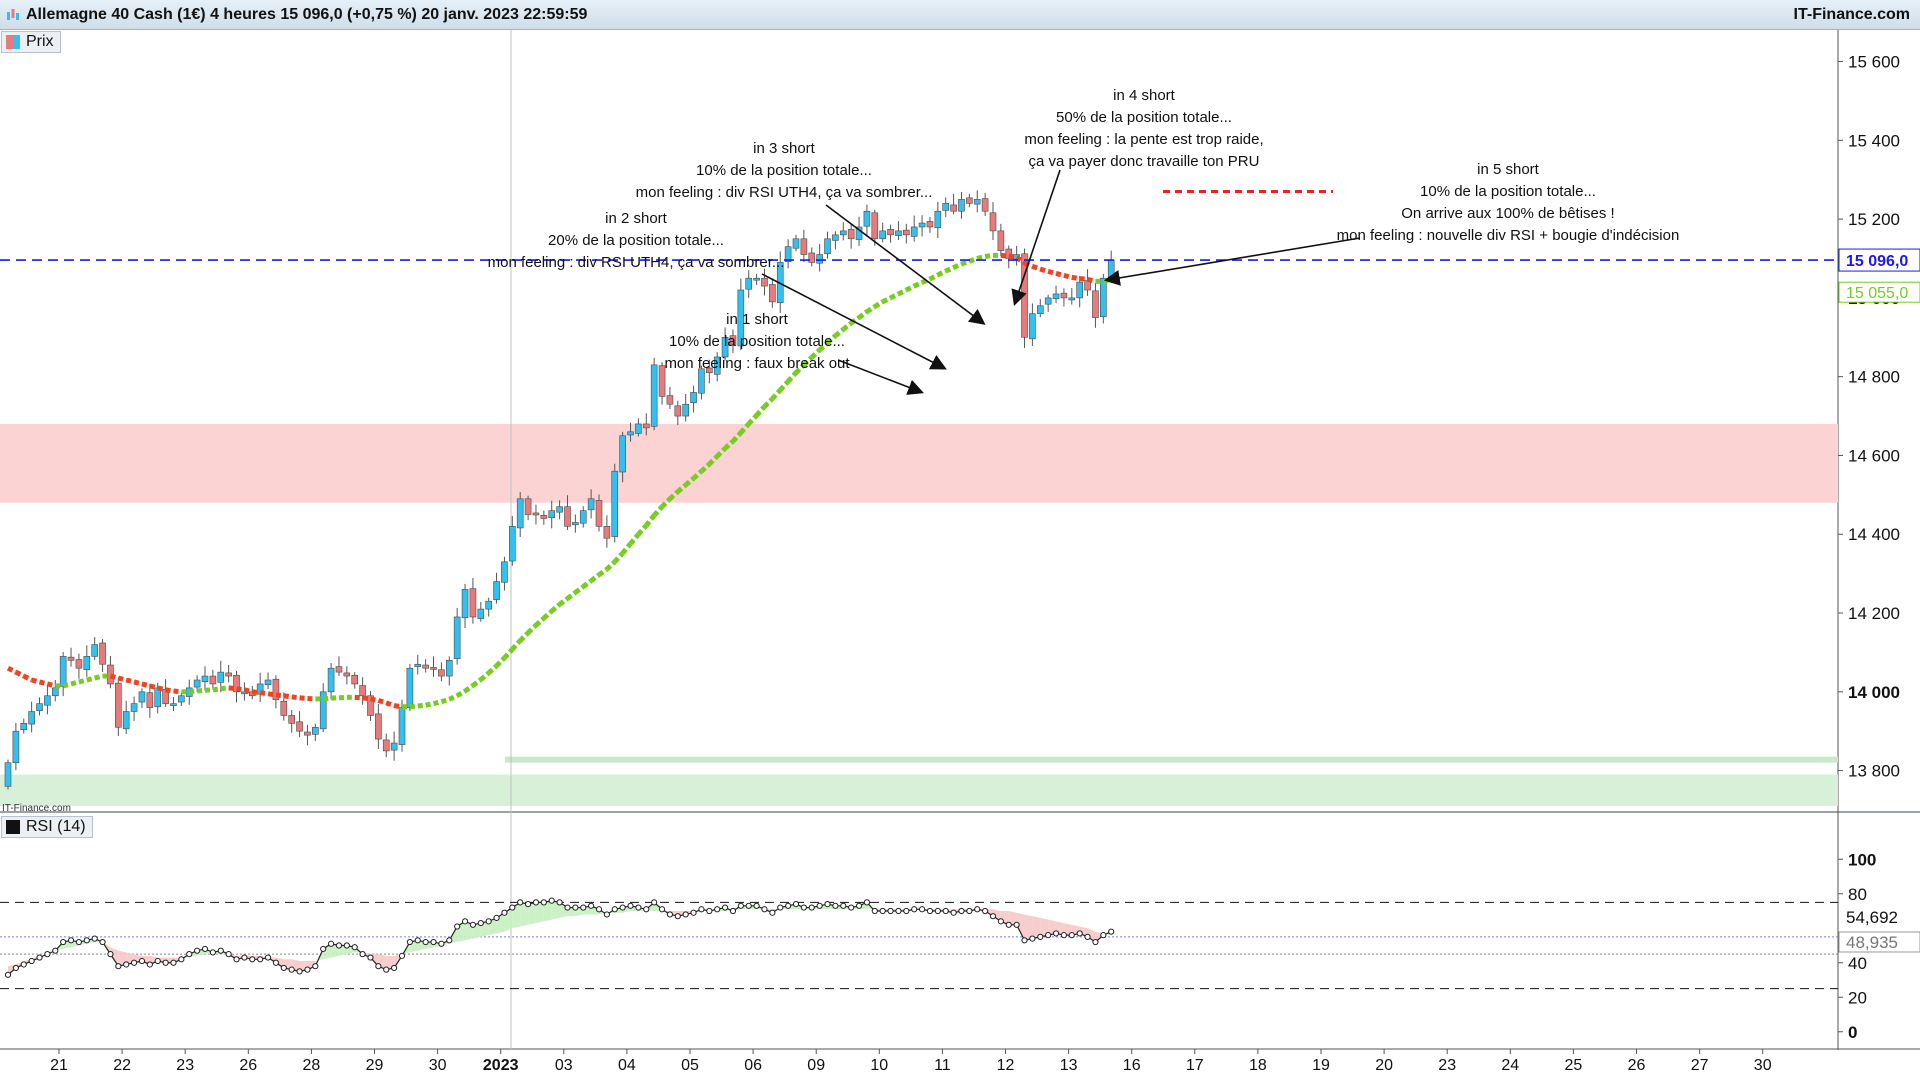 This screenshot has height=1080, width=1920. What do you see at coordinates (1874, 62) in the screenshot?
I see `y-tick-label: 15 600` at bounding box center [1874, 62].